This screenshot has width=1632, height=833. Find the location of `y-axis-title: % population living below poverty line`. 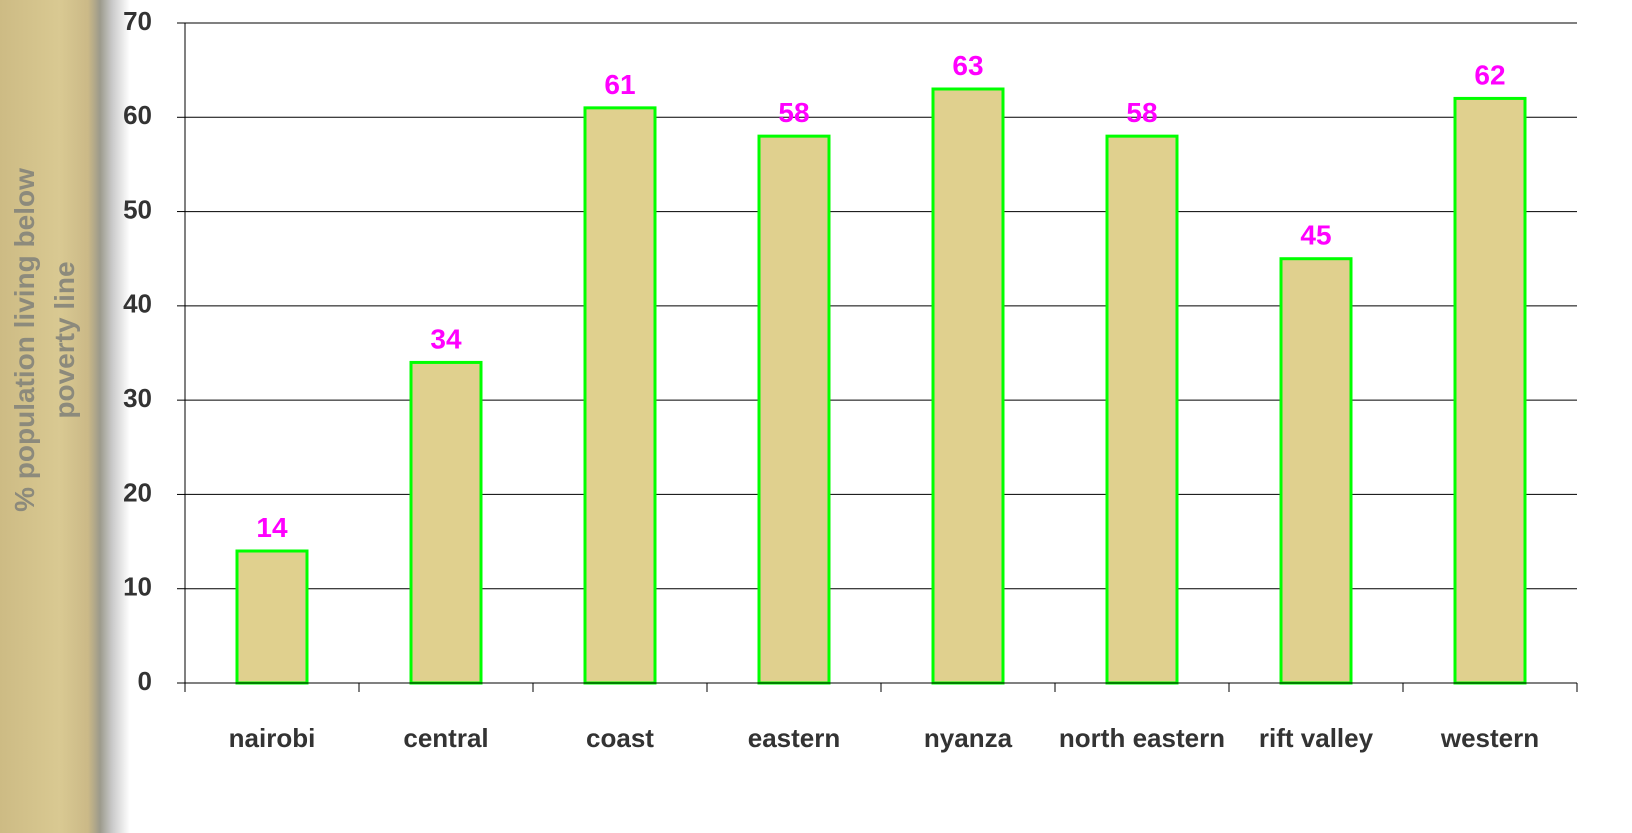

y-axis-title: % population living below poverty line is located at coordinates (44, 340).